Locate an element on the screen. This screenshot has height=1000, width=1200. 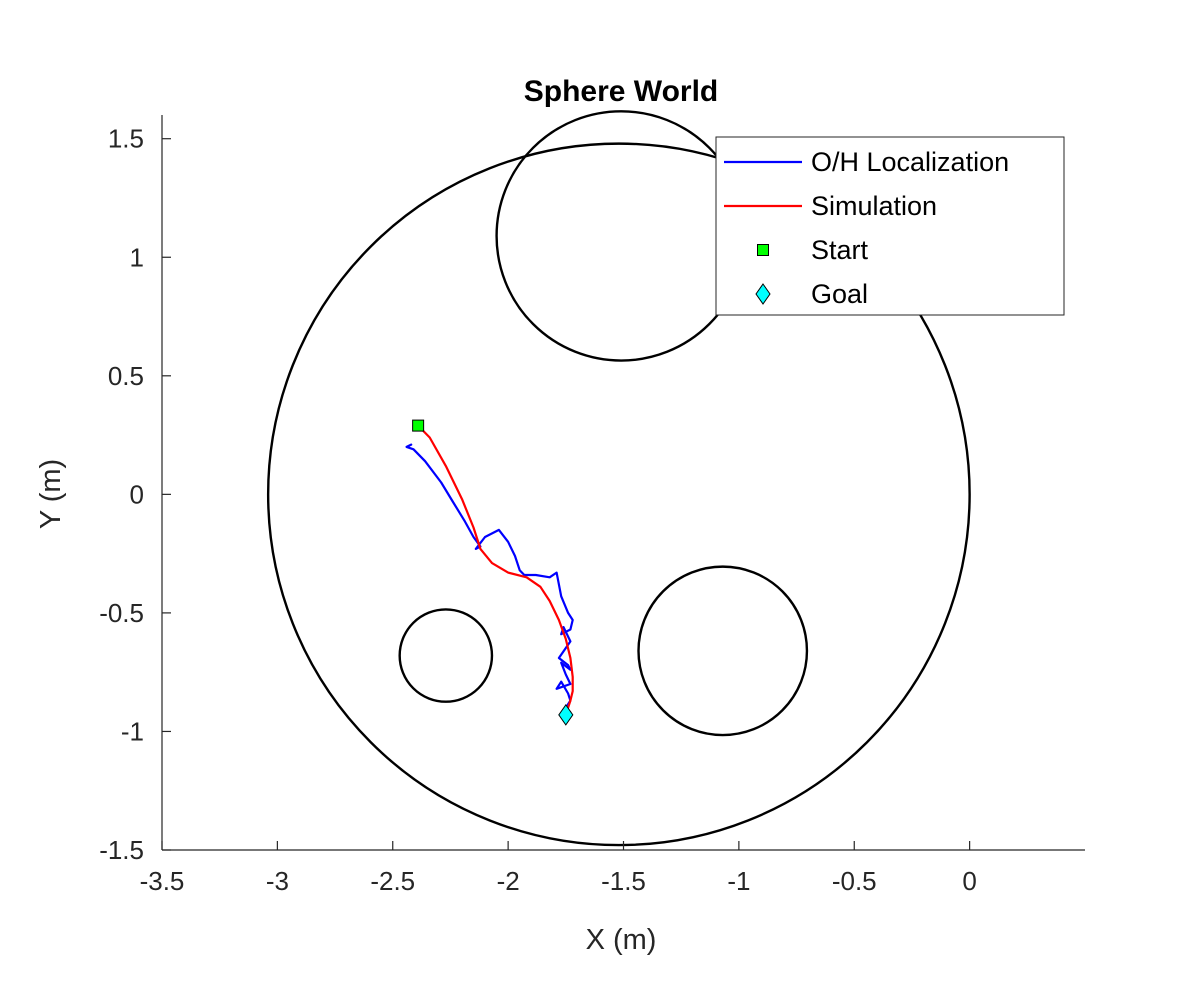
y-tick-label: -1 is located at coordinates (132, 731).